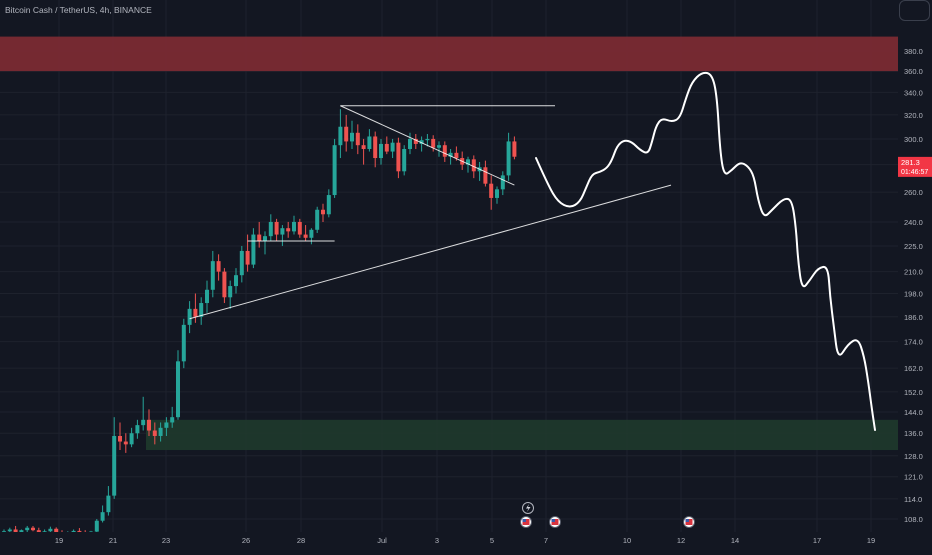 The width and height of the screenshot is (932, 555). I want to click on trend-line, so click(430, 252).